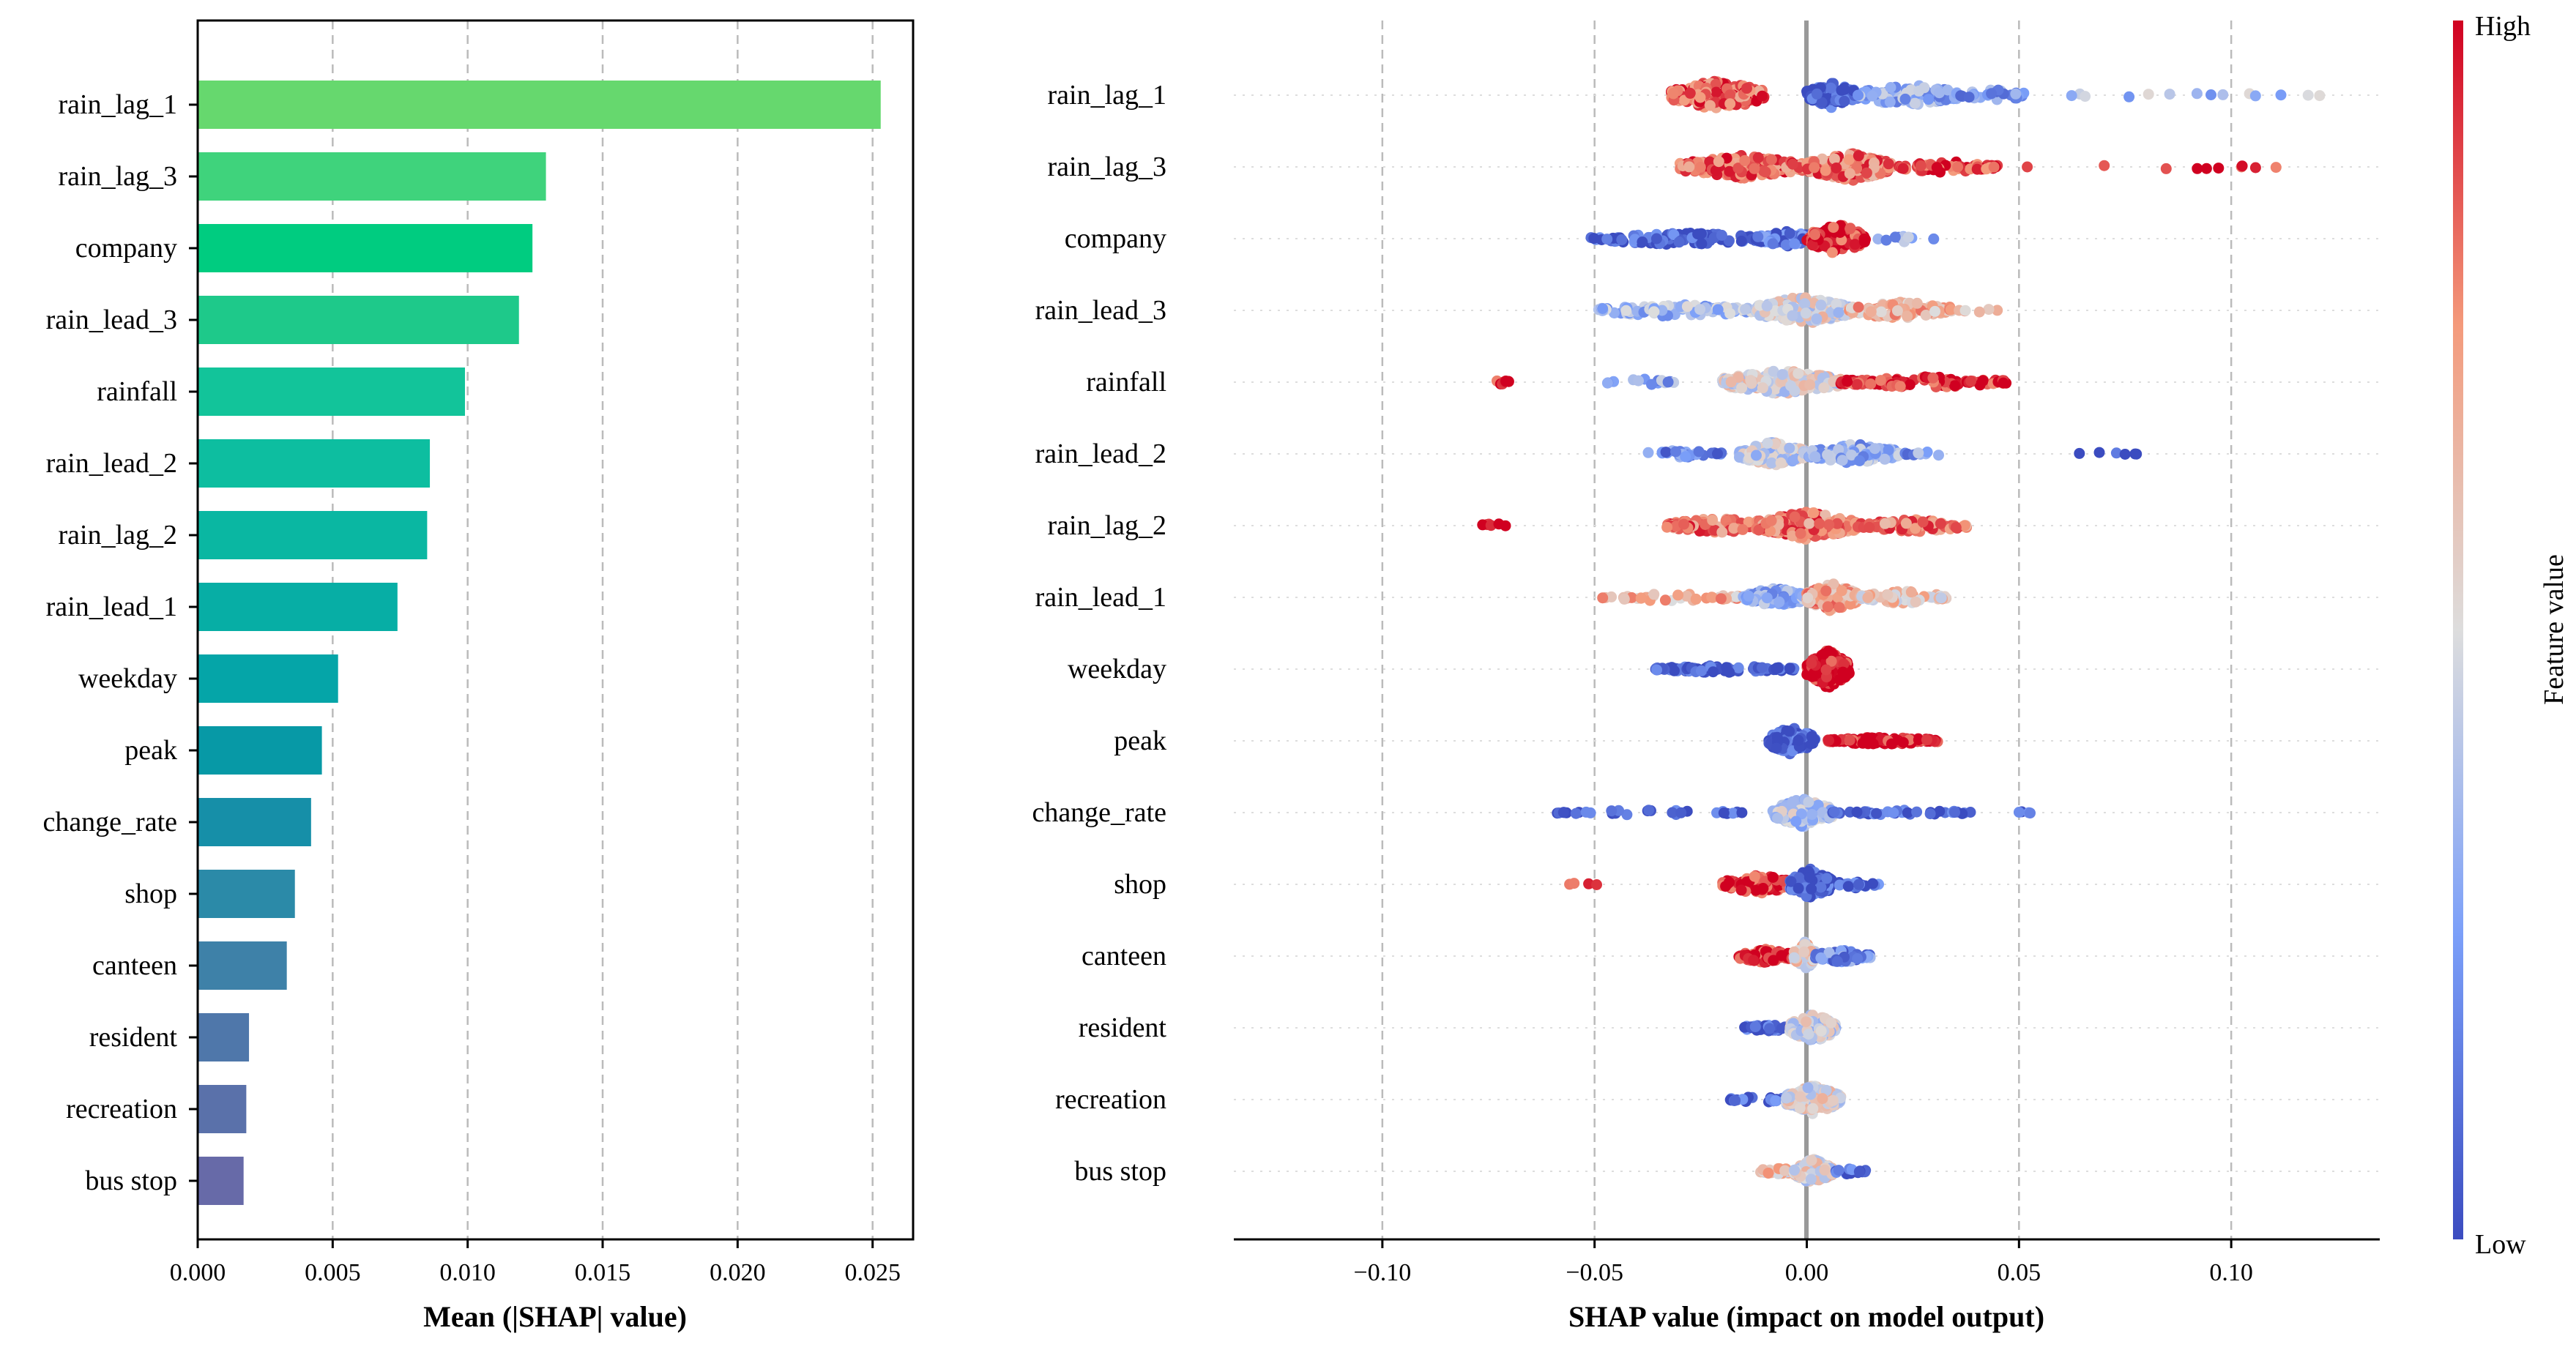 The width and height of the screenshot is (2576, 1347). Describe the element at coordinates (1100, 598) in the screenshot. I see `beeswarm-feature-label: rain_lead_1` at that location.